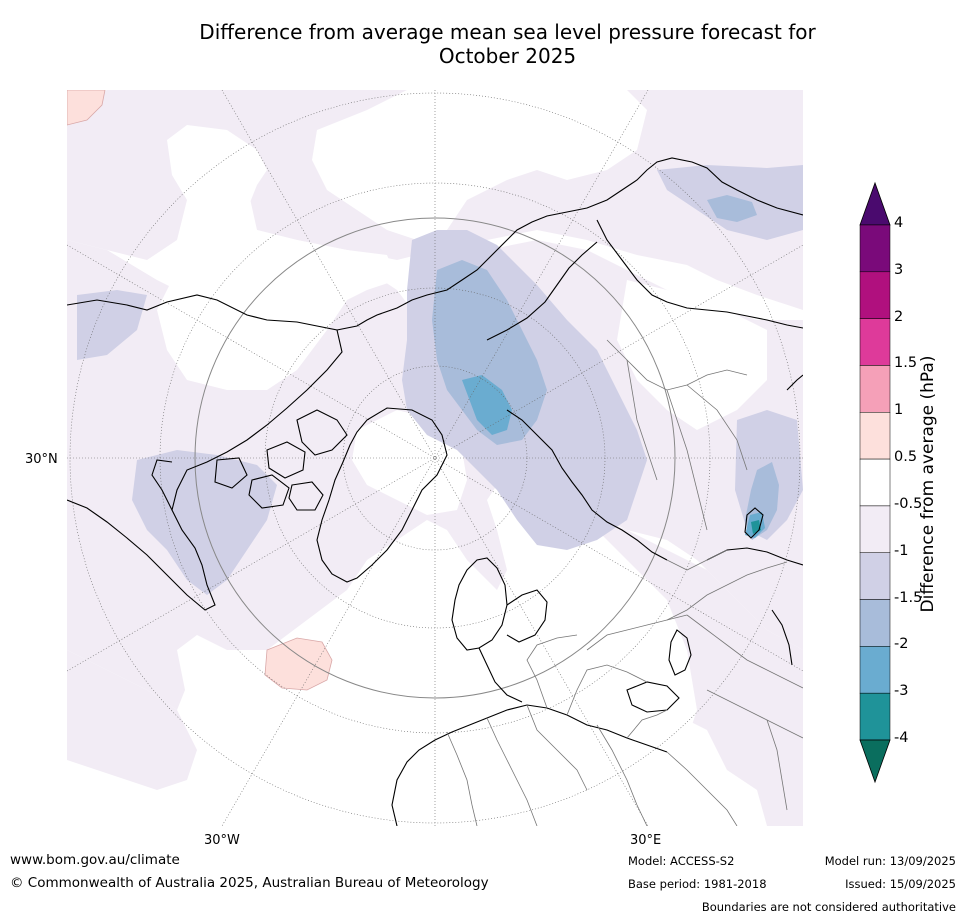 Image resolution: width=965 pixels, height=919 pixels. Describe the element at coordinates (890, 861) in the screenshot. I see `footer-model-run: Model run: 13/09/2025` at that location.